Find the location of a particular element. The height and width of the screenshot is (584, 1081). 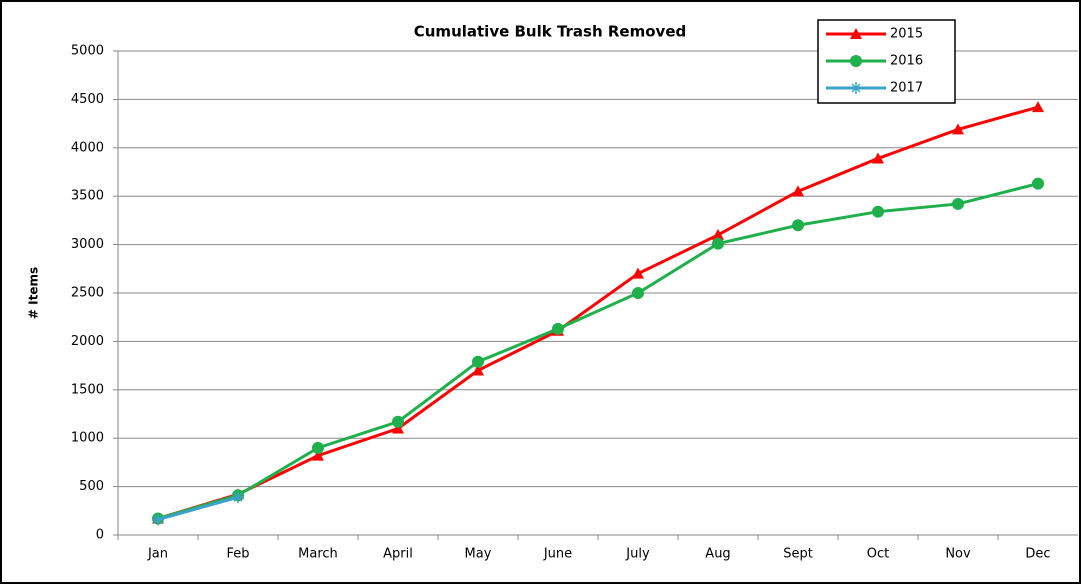

y-tick-label: 500 is located at coordinates (91, 486).